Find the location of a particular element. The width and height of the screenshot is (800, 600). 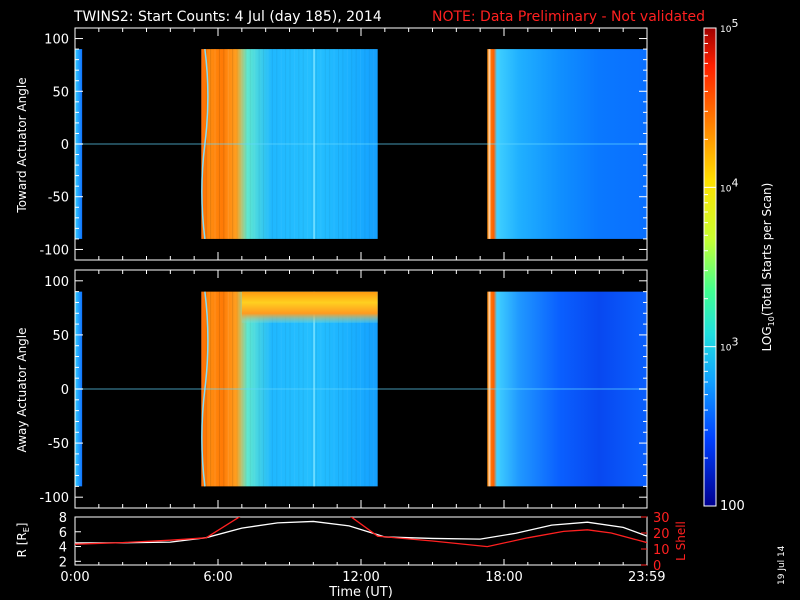

away-edge-line is located at coordinates (489, 389).